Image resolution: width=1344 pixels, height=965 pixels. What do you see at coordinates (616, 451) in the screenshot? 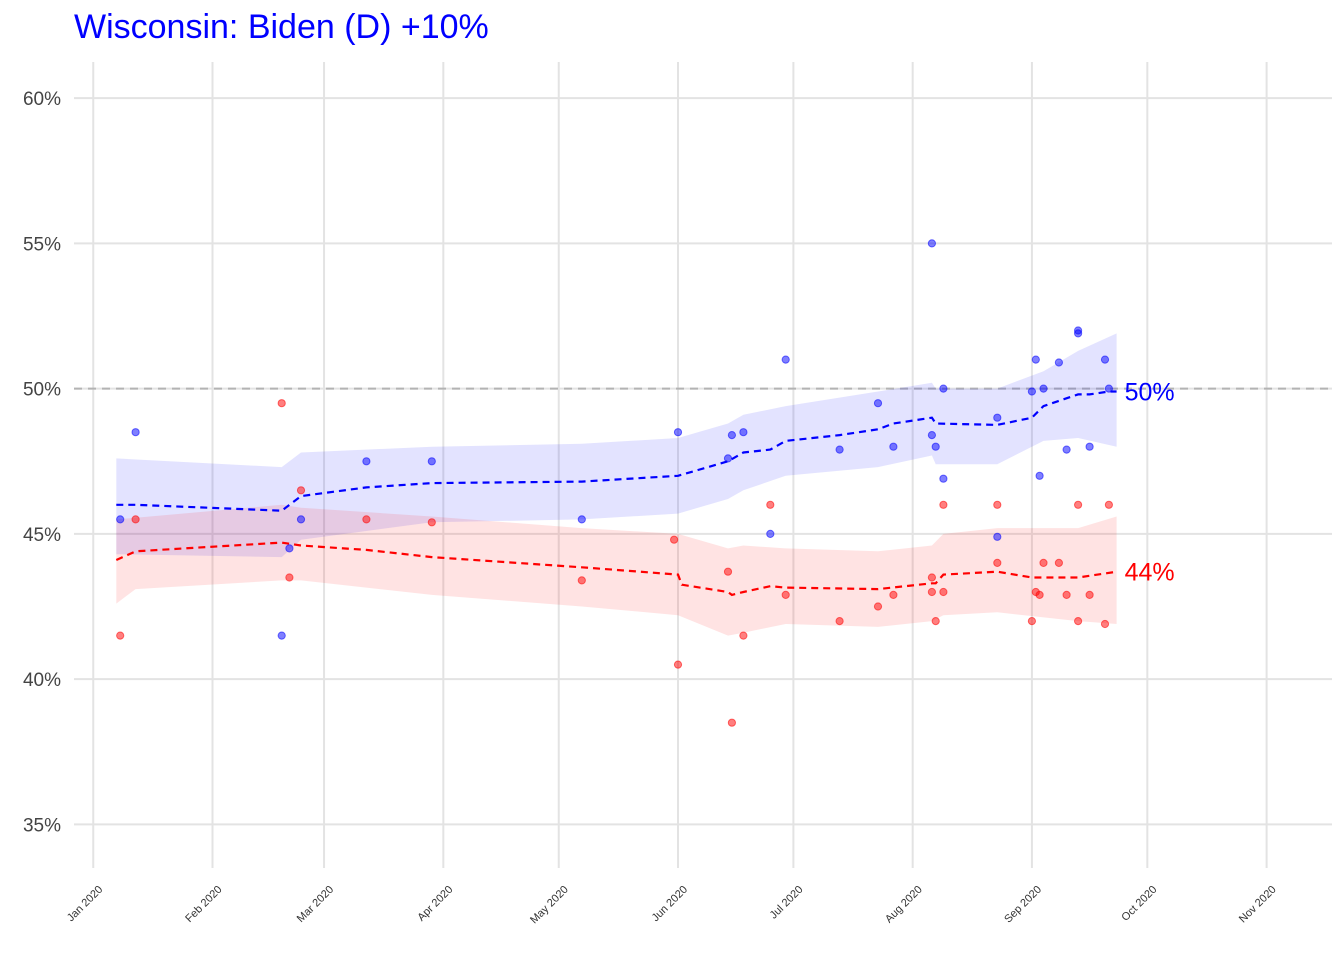
I see `blue-trend-line` at bounding box center [616, 451].